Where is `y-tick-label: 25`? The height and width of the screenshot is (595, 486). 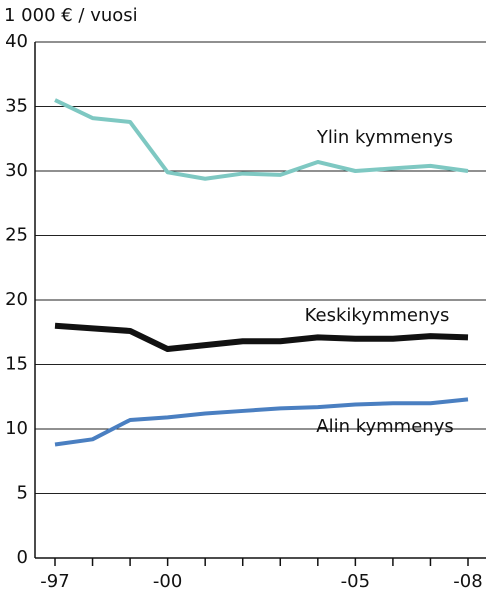
y-tick-label: 25 is located at coordinates (16, 235).